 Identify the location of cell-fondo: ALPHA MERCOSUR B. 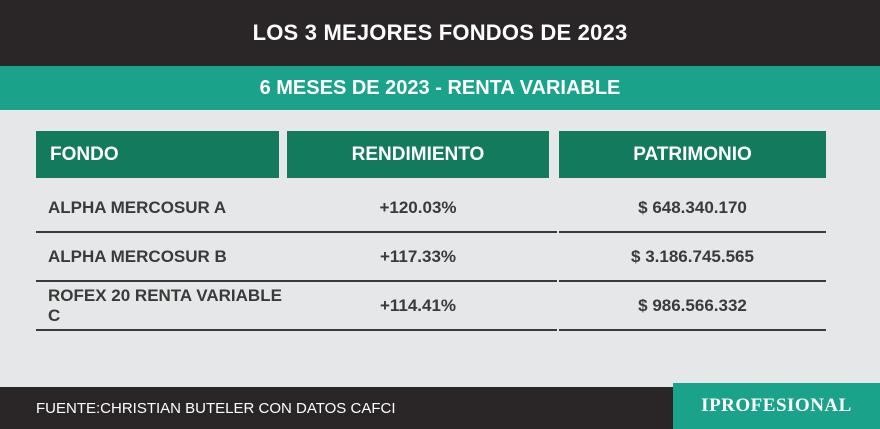
(137, 256).